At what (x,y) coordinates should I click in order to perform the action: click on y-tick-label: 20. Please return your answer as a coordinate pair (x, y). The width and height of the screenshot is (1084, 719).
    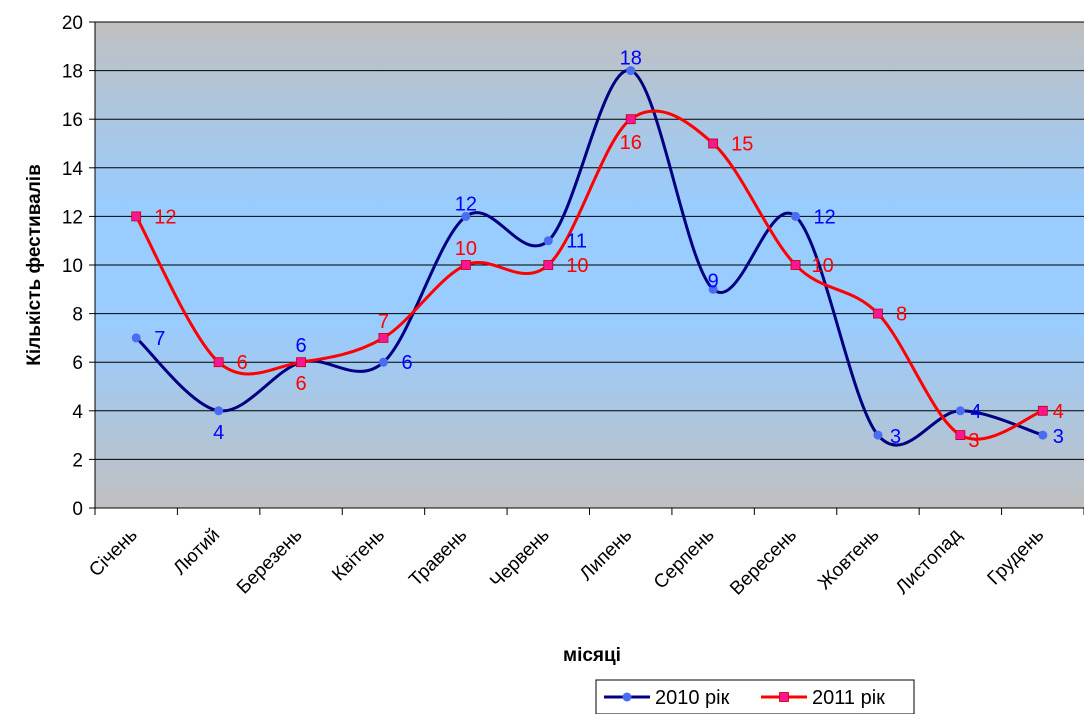
    Looking at the image, I should click on (72, 23).